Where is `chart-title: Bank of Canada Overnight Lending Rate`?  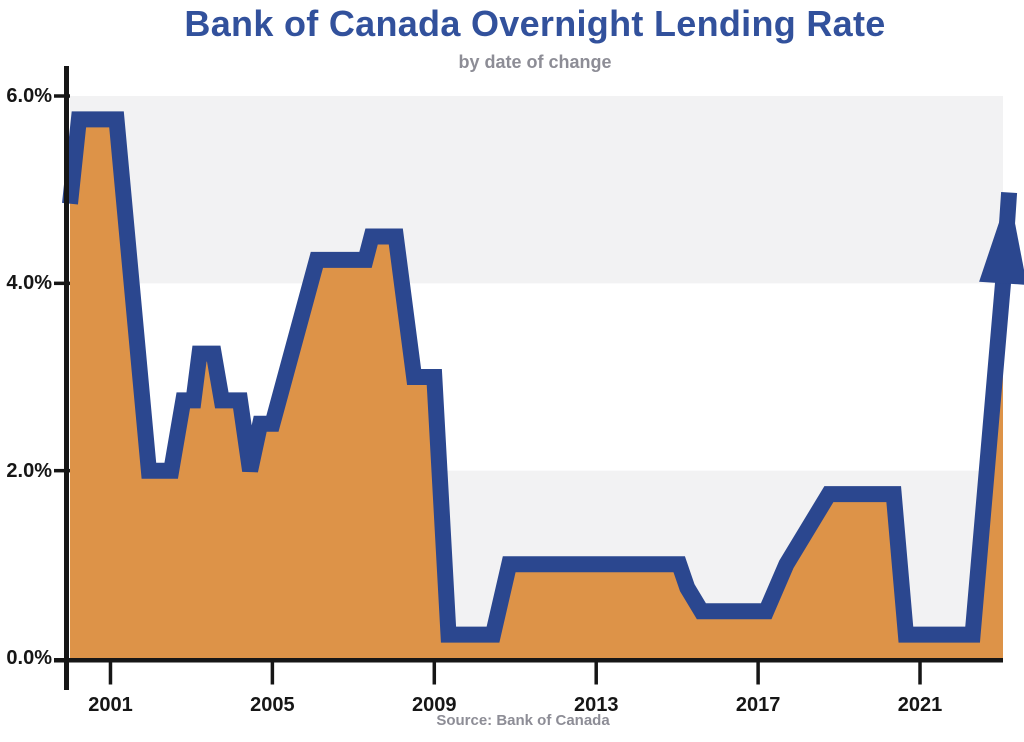
chart-title: Bank of Canada Overnight Lending Rate is located at coordinates (535, 23).